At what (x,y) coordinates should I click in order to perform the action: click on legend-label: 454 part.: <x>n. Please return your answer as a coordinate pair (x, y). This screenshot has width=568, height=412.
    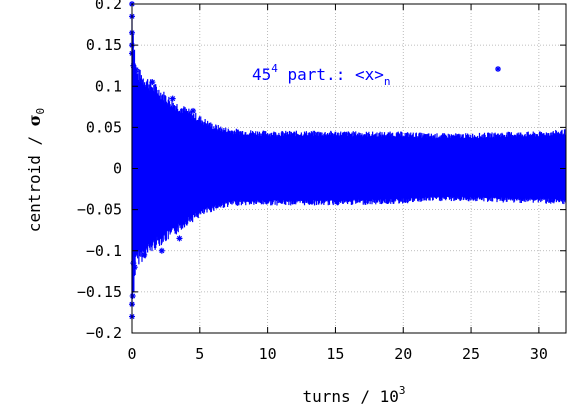
    Looking at the image, I should click on (321, 75).